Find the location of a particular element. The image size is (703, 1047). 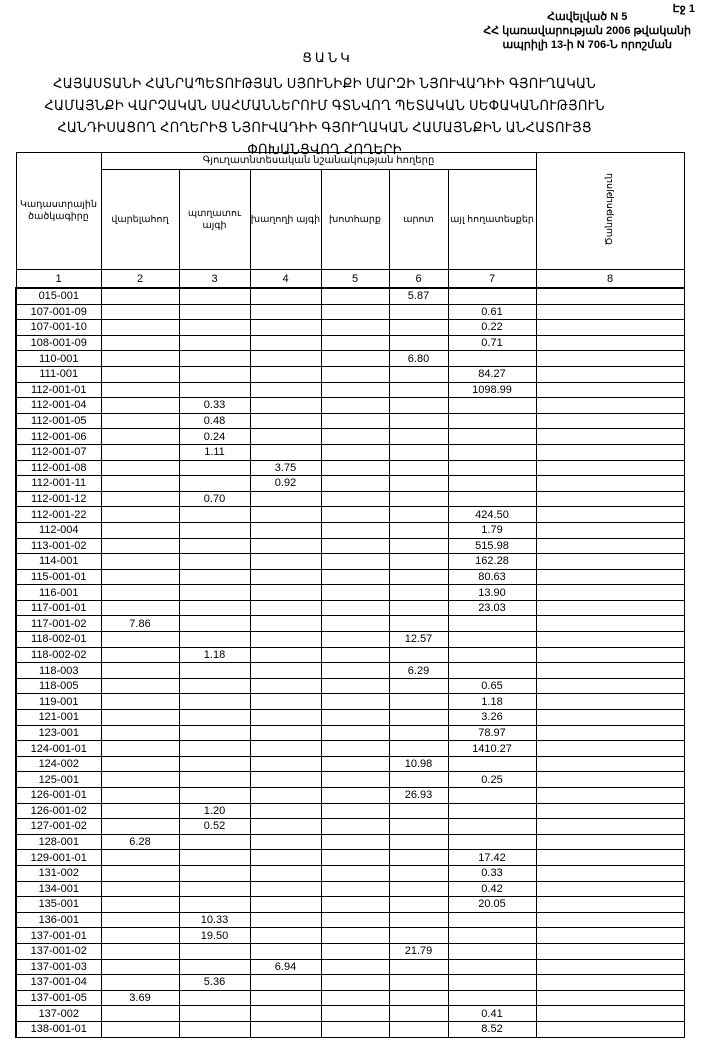

table-row: 112-001-05 0.48 is located at coordinates (350, 421).